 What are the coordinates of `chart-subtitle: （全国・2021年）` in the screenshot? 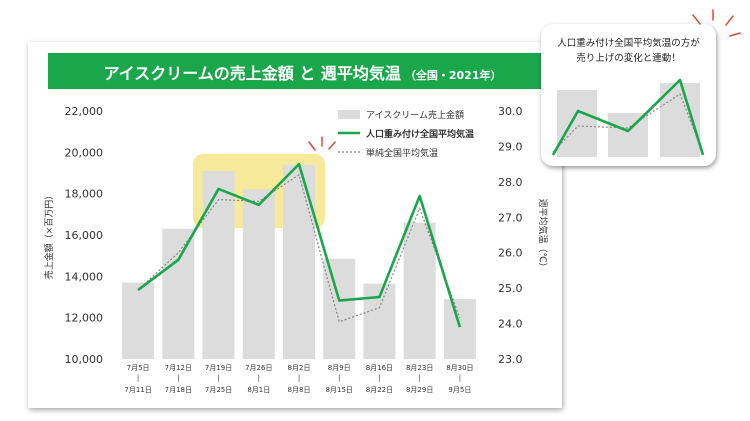 It's located at (453, 75).